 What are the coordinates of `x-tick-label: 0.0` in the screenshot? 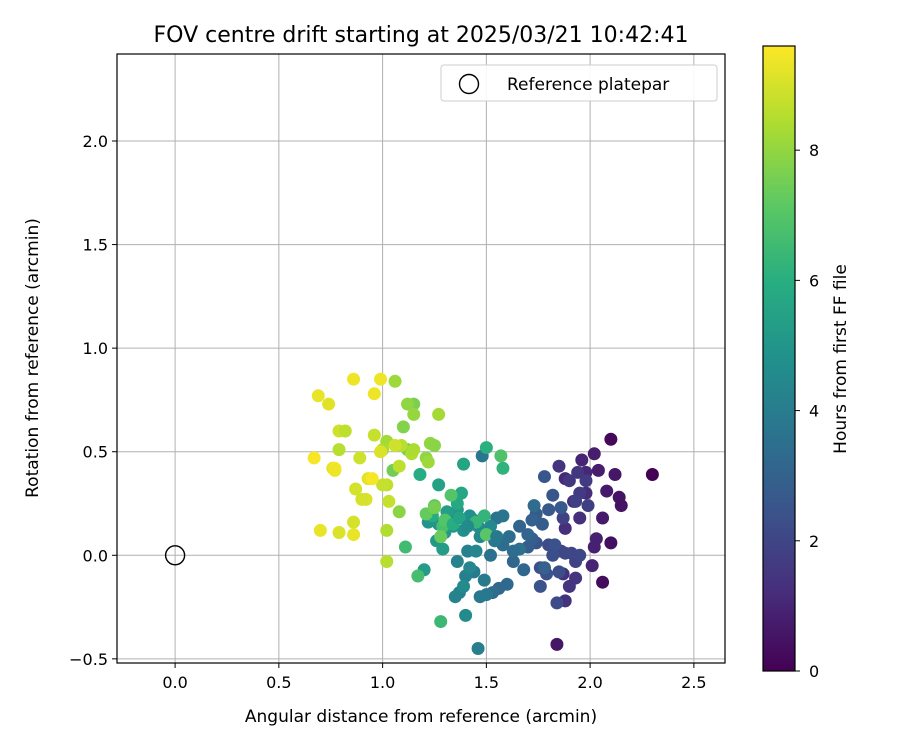 It's located at (174, 682).